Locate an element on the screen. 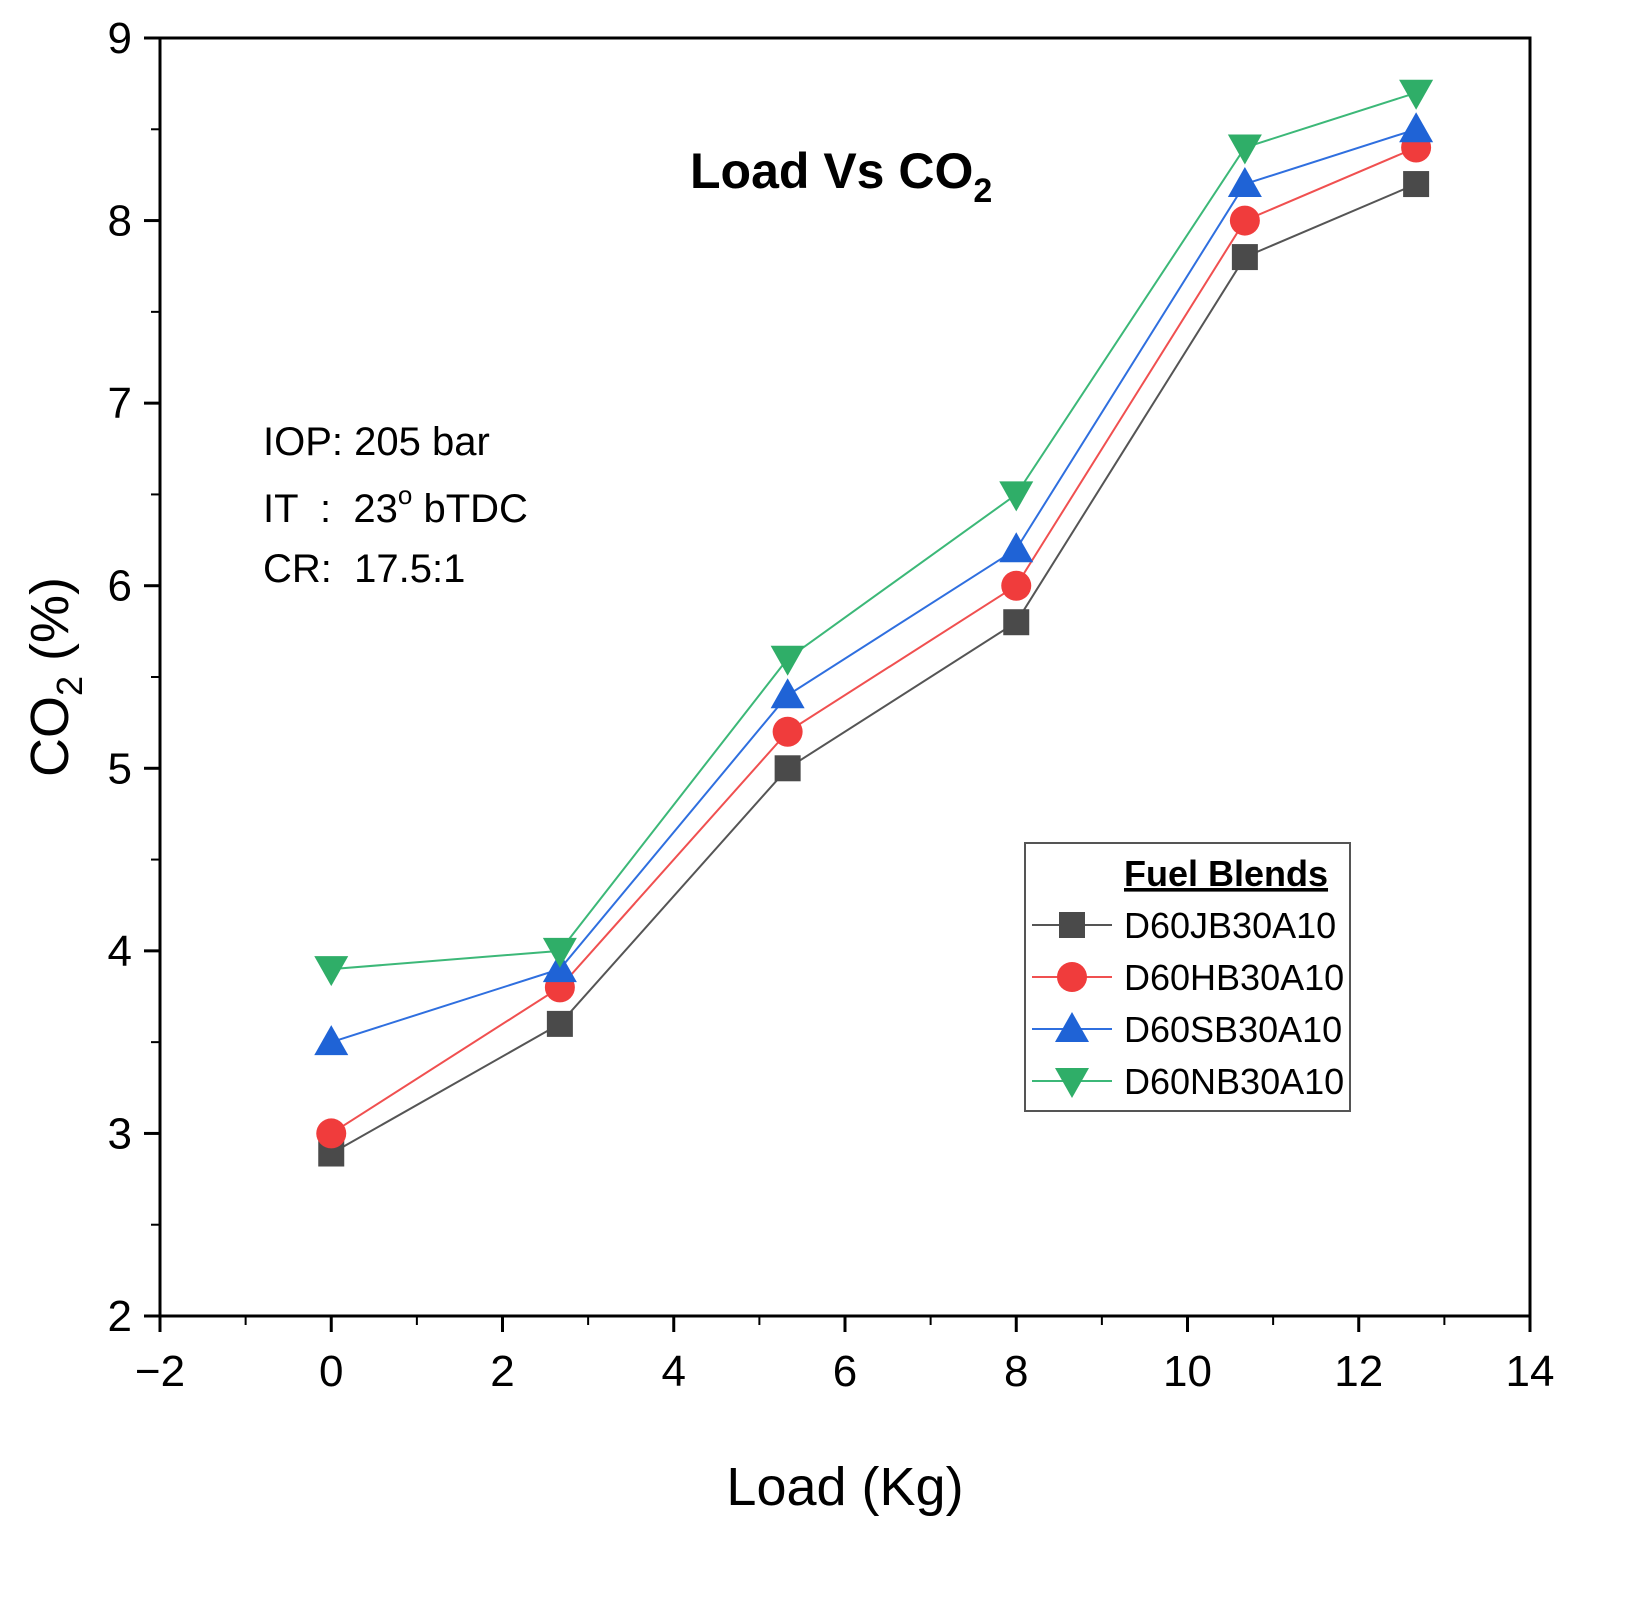  legend-entry-D60SB30A10: D60SB30A10 is located at coordinates (1187, 1029).